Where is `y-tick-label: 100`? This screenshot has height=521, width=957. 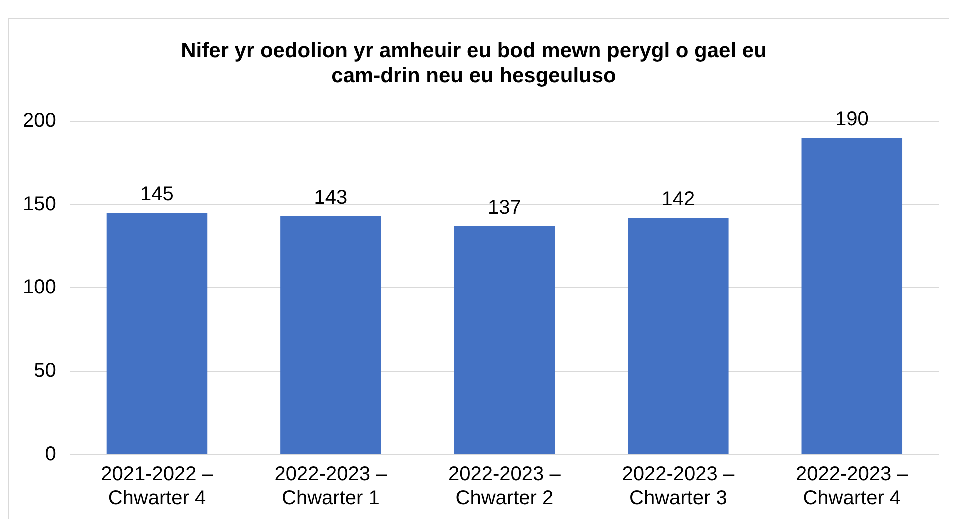 y-tick-label: 100 is located at coordinates (39, 287).